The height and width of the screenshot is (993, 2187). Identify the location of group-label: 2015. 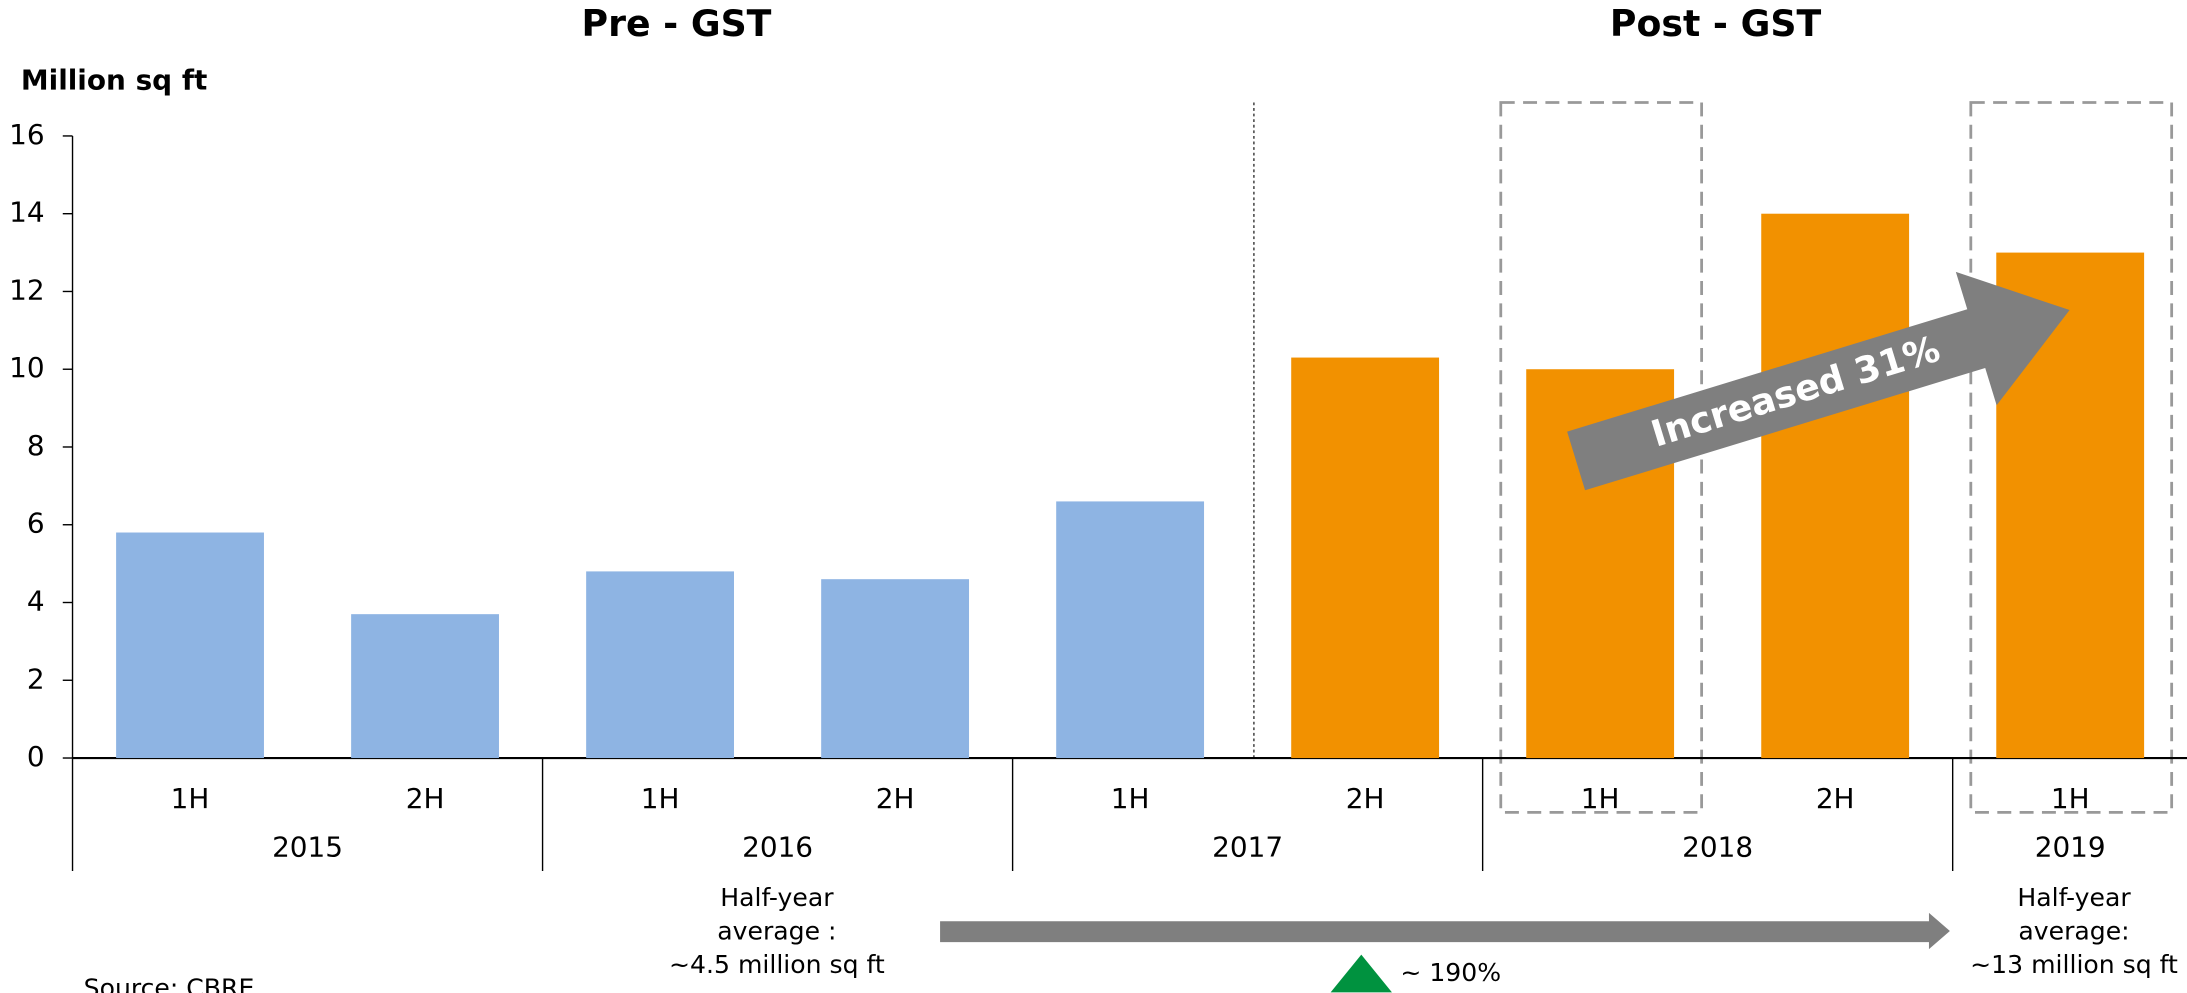
(307, 847).